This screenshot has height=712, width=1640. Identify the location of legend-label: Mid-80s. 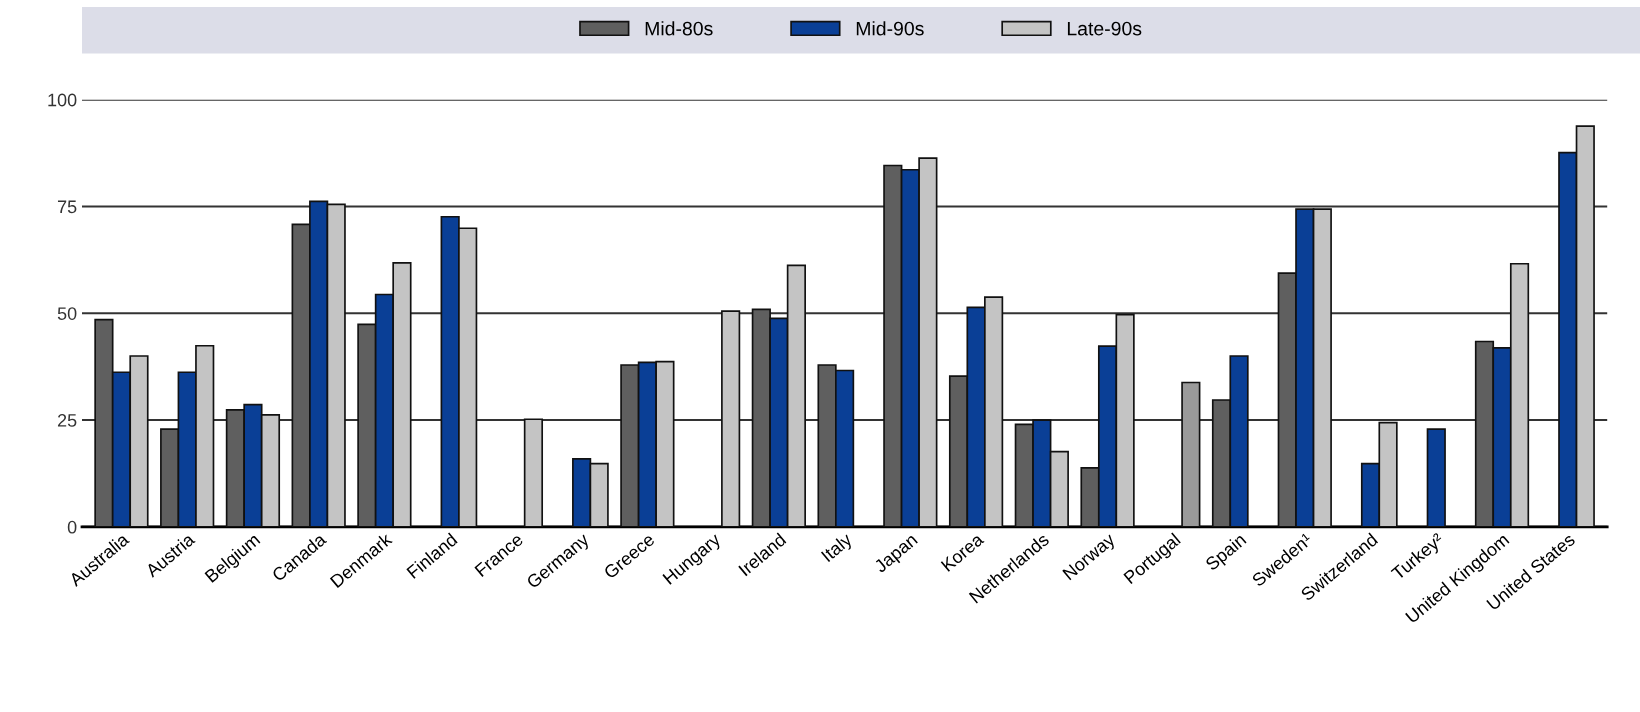
(679, 28).